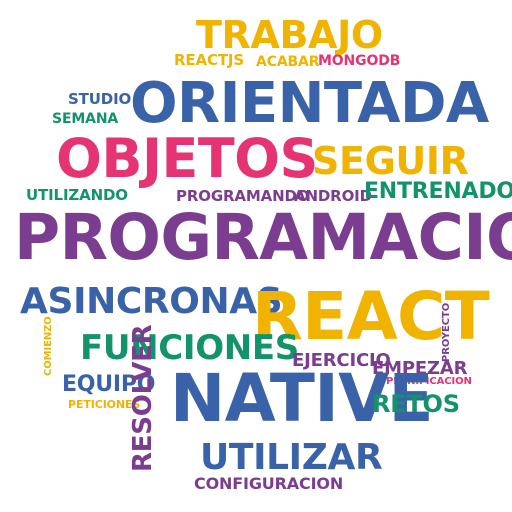 Image resolution: width=512 pixels, height=512 pixels. I want to click on word-planificacion: PLANIFICACION, so click(429, 381).